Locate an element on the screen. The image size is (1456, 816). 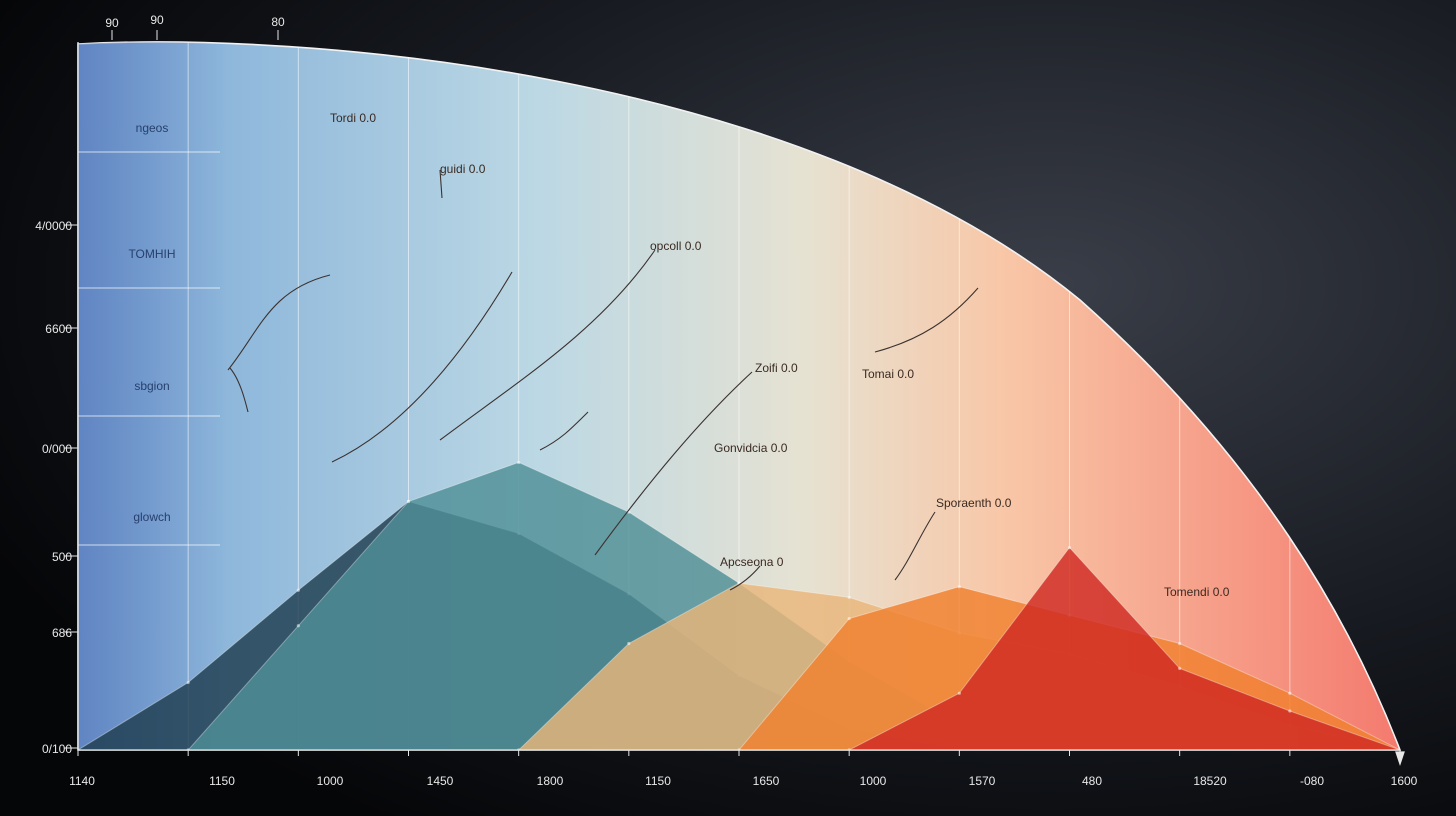
band-label: glowch is located at coordinates (151, 517).